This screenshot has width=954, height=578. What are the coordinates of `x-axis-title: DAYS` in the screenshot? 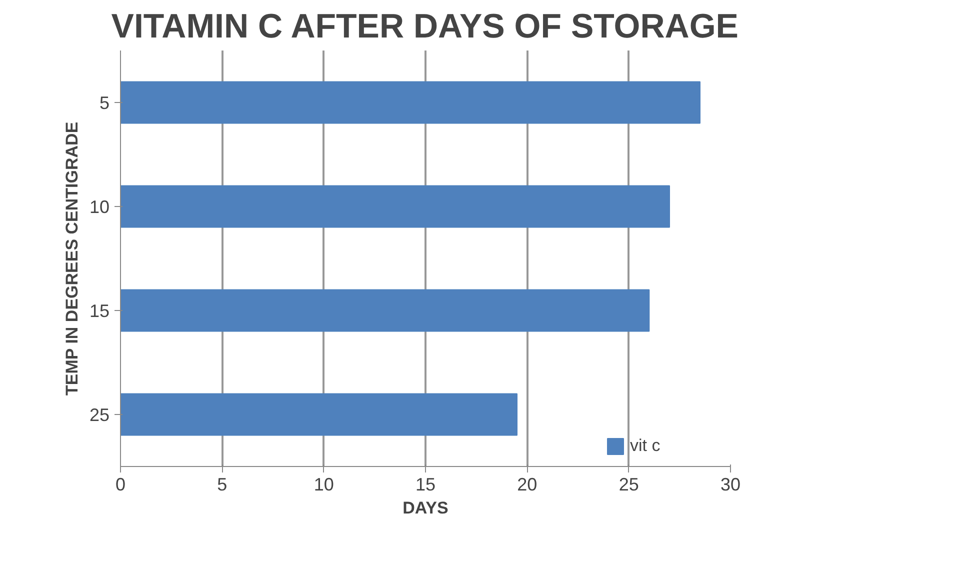 It's located at (425, 508).